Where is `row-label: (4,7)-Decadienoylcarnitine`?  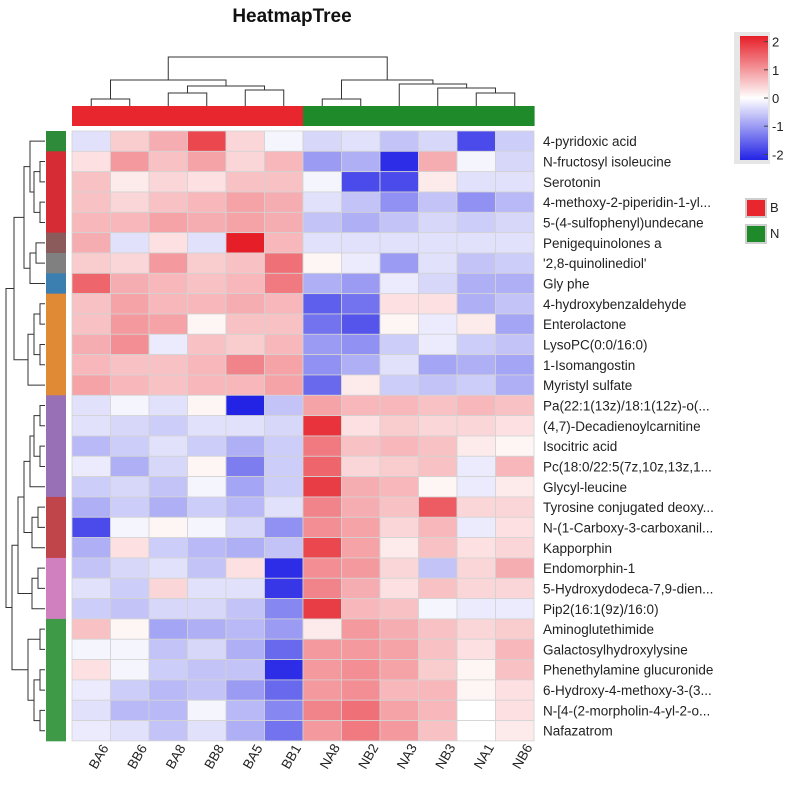 row-label: (4,7)-Decadienoylcarnitine is located at coordinates (622, 426).